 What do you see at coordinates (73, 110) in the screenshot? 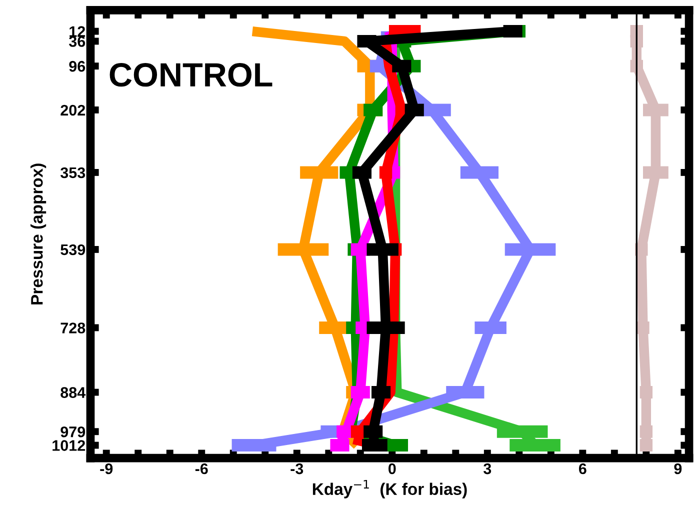
I see `y-tick-label: 202` at bounding box center [73, 110].